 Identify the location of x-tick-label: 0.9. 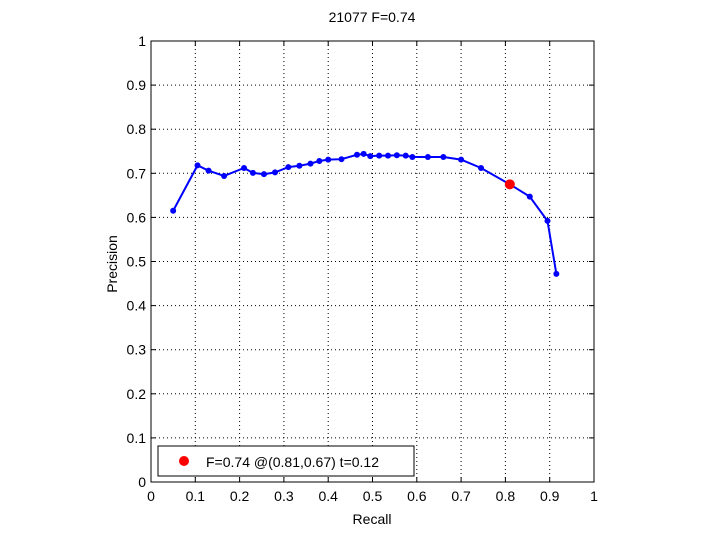
(550, 496).